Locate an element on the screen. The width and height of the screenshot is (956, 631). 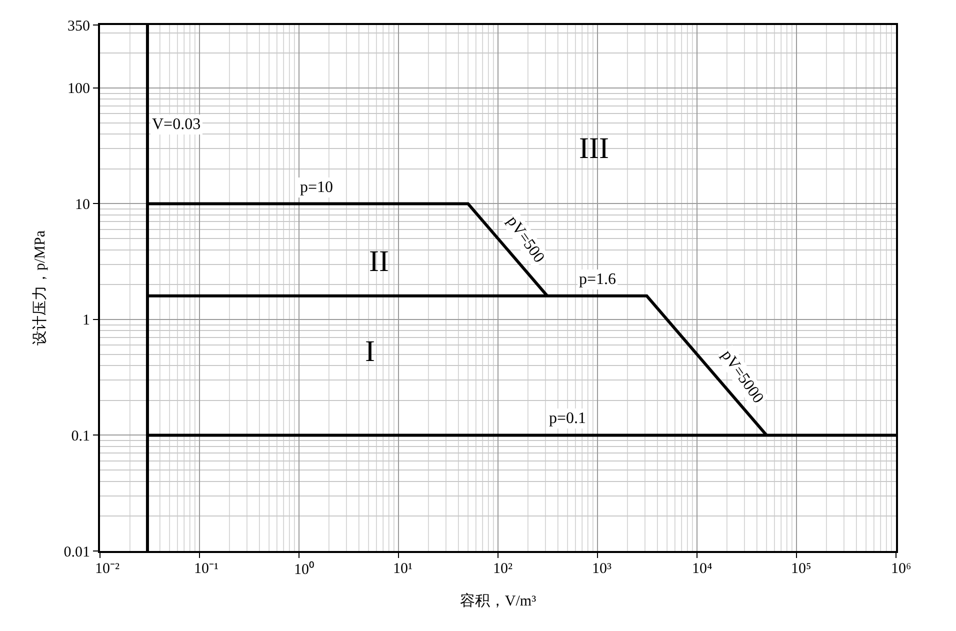
annotation: p=0.1 is located at coordinates (567, 418).